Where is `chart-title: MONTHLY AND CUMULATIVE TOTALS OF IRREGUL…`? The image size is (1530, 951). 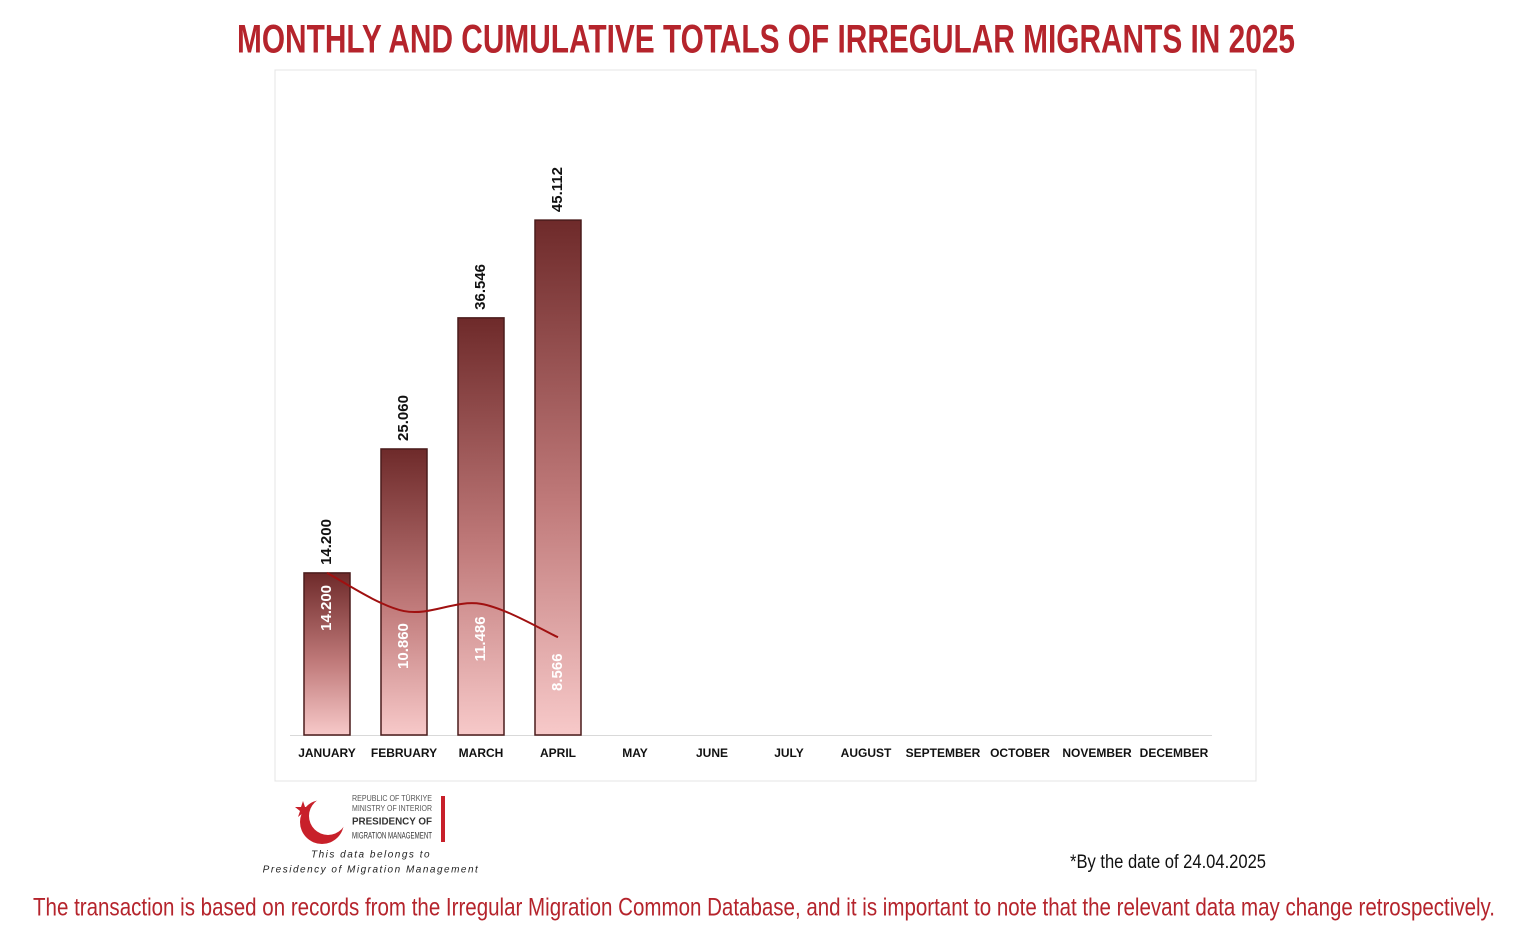 chart-title: MONTHLY AND CUMULATIVE TOTALS OF IRREGUL… is located at coordinates (766, 40).